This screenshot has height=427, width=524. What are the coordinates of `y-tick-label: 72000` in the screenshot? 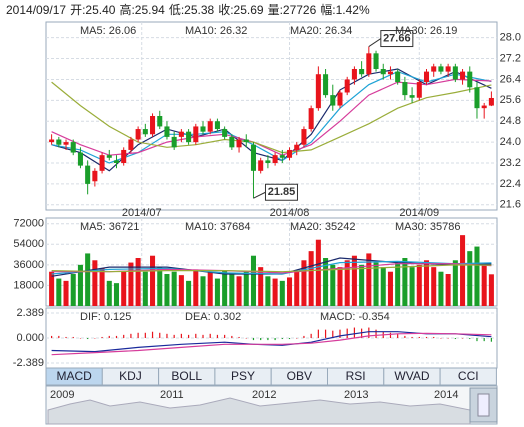 It's located at (28, 224).